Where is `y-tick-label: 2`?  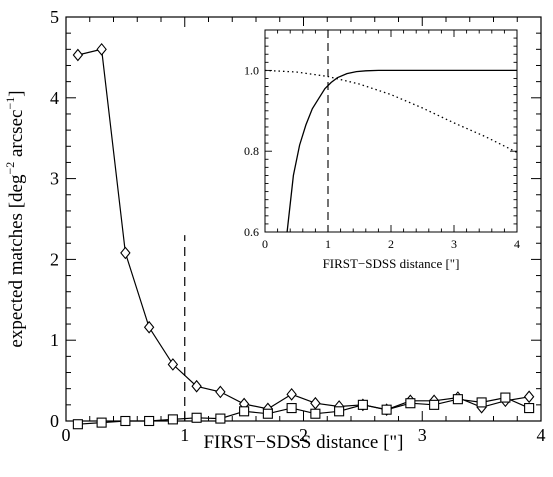 y-tick-label: 2 is located at coordinates (54, 259).